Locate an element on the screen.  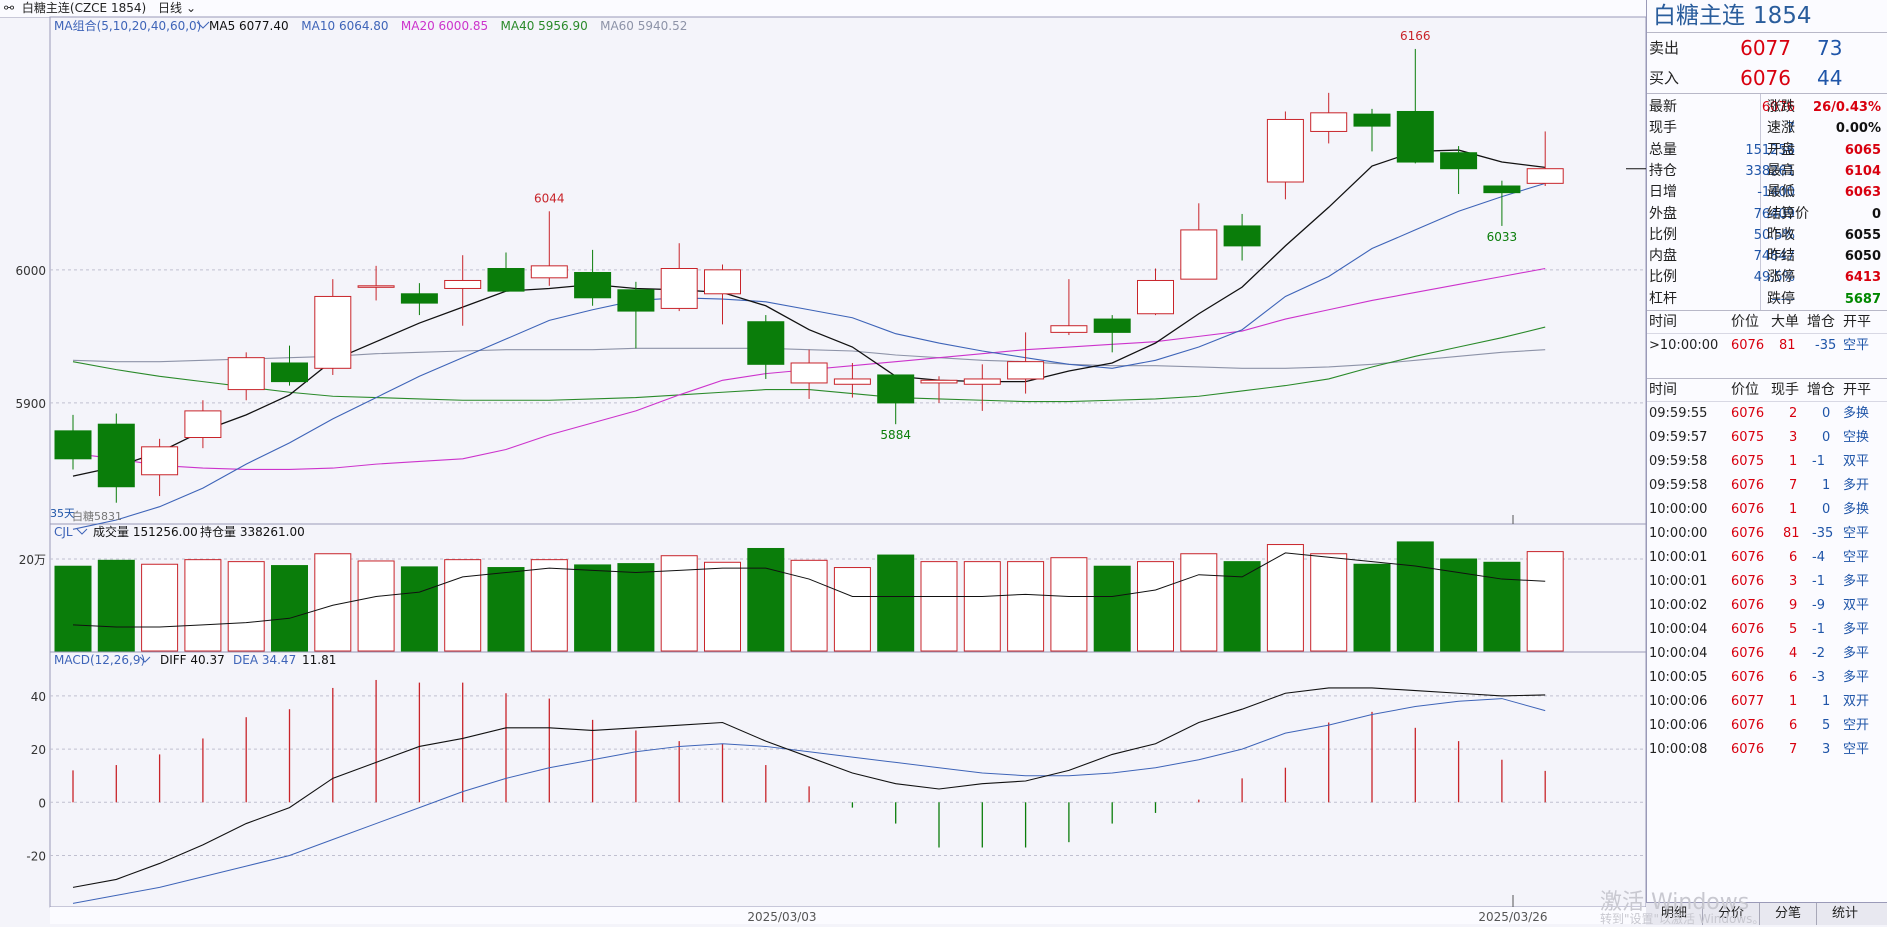
tick-row: 09:59:55 6076 2 0 多换 is located at coordinates (1767, 414).